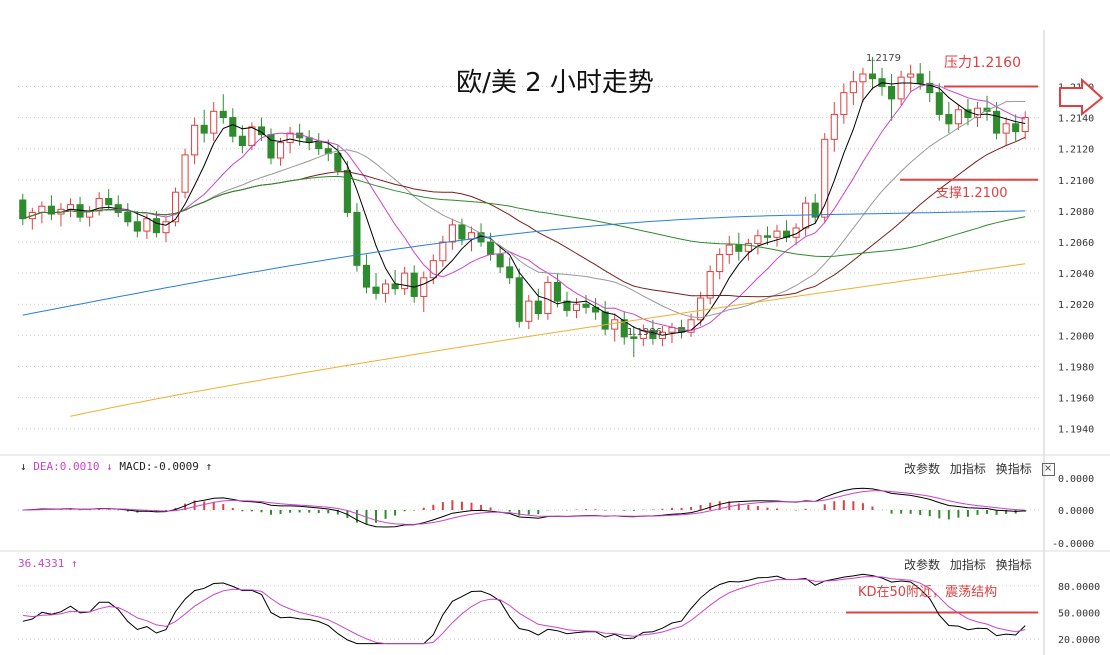 The image size is (1110, 655). What do you see at coordinates (41, 563) in the screenshot?
I see `kd-label: 36.4331` at bounding box center [41, 563].